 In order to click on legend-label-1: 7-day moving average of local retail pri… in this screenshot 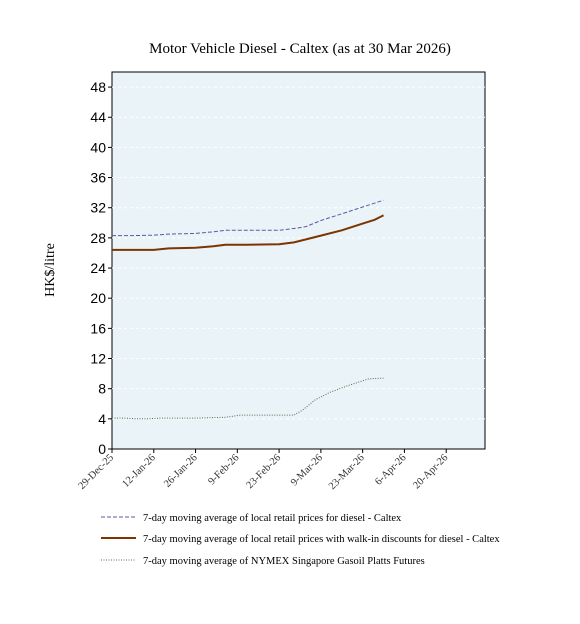, I will do `click(272, 518)`.